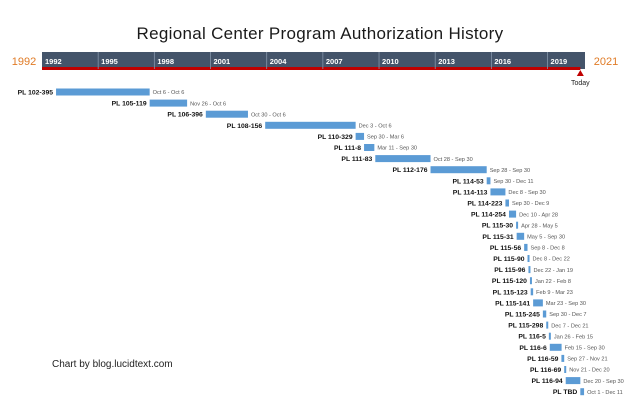 This screenshot has height=403, width=630. Describe the element at coordinates (446, 61) in the screenshot. I see `axis-tick-label: 2013` at that location.